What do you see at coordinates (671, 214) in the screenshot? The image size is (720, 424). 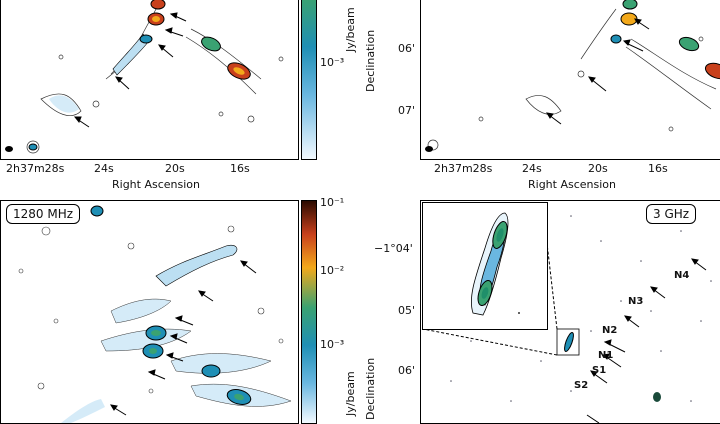 I see `frequency-label: 3 GHz` at bounding box center [671, 214].